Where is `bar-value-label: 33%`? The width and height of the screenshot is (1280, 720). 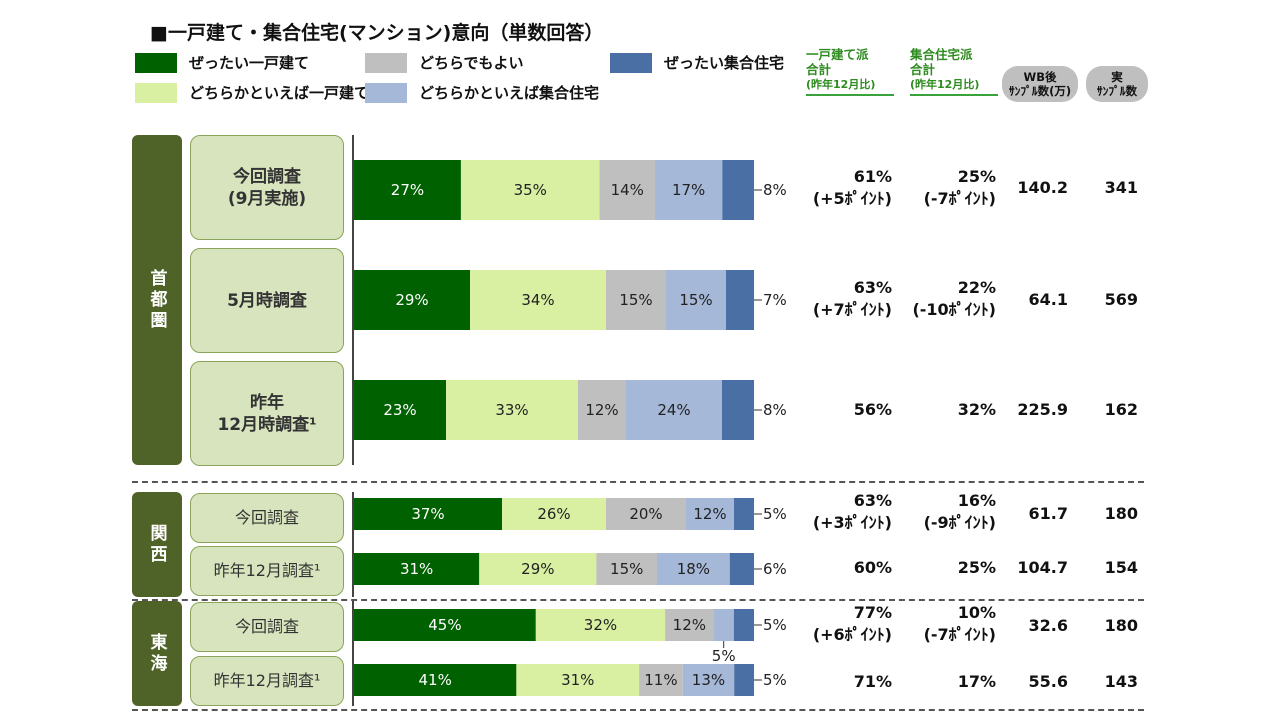 bar-value-label: 33% is located at coordinates (511, 410).